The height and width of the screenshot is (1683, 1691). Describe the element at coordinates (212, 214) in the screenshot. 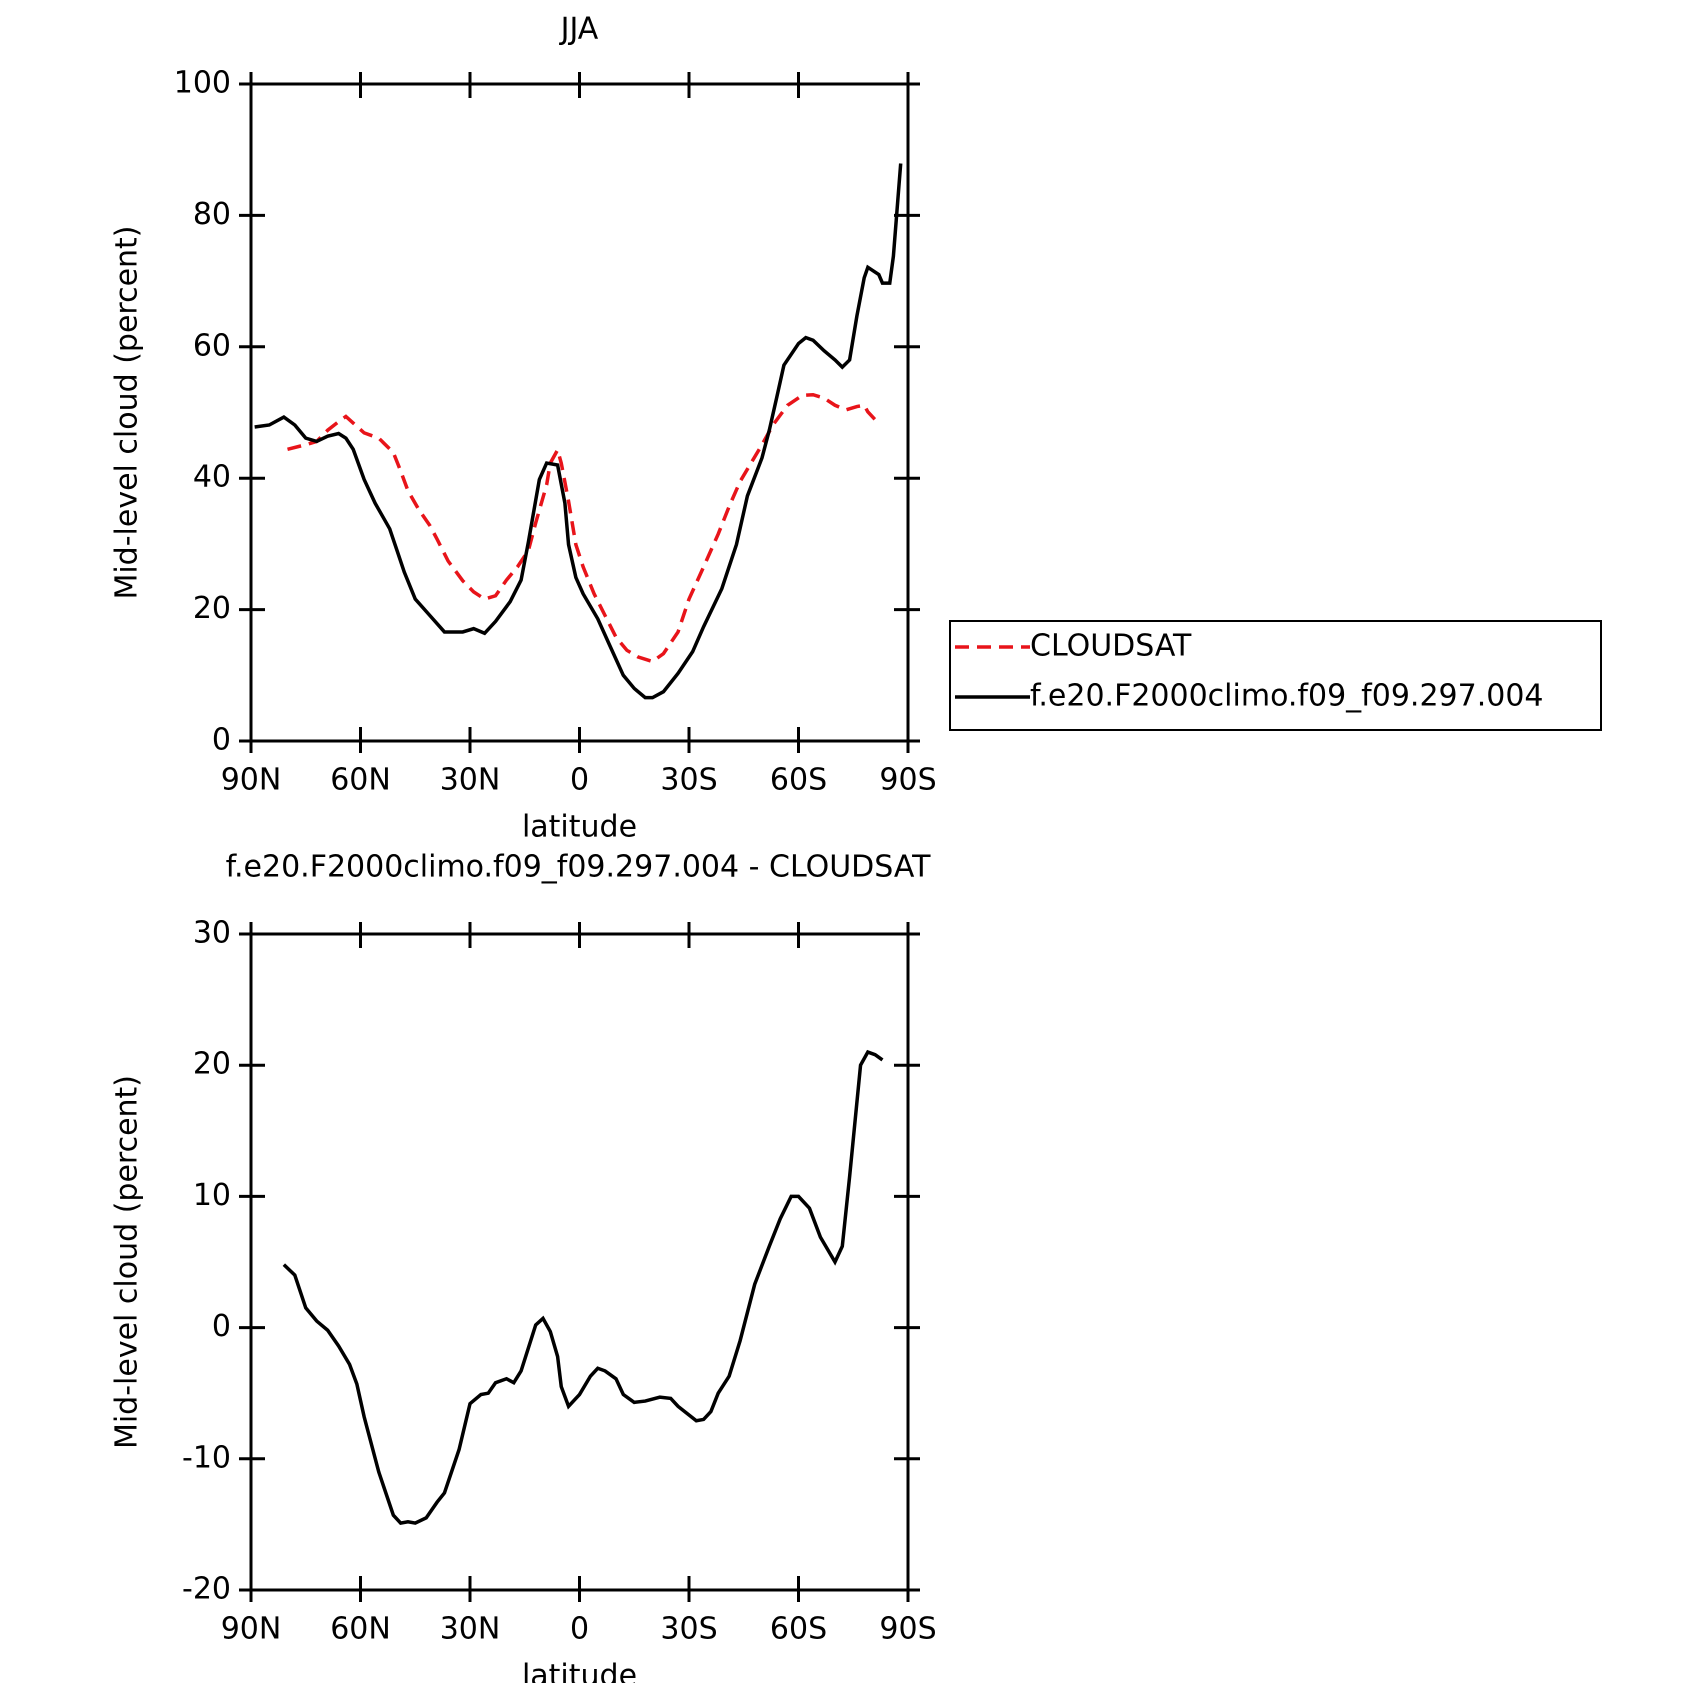

I see `y-tick-label: 80` at that location.